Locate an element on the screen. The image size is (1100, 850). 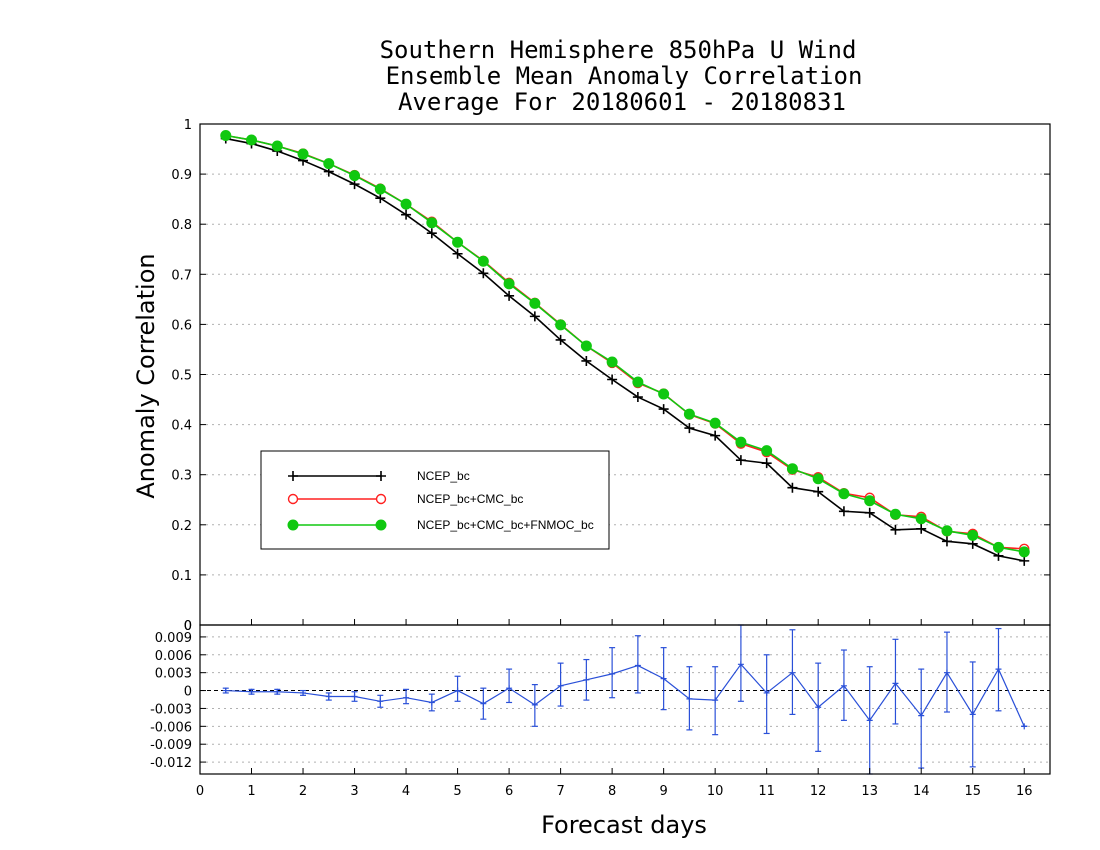
difference-line is located at coordinates (625, 695).